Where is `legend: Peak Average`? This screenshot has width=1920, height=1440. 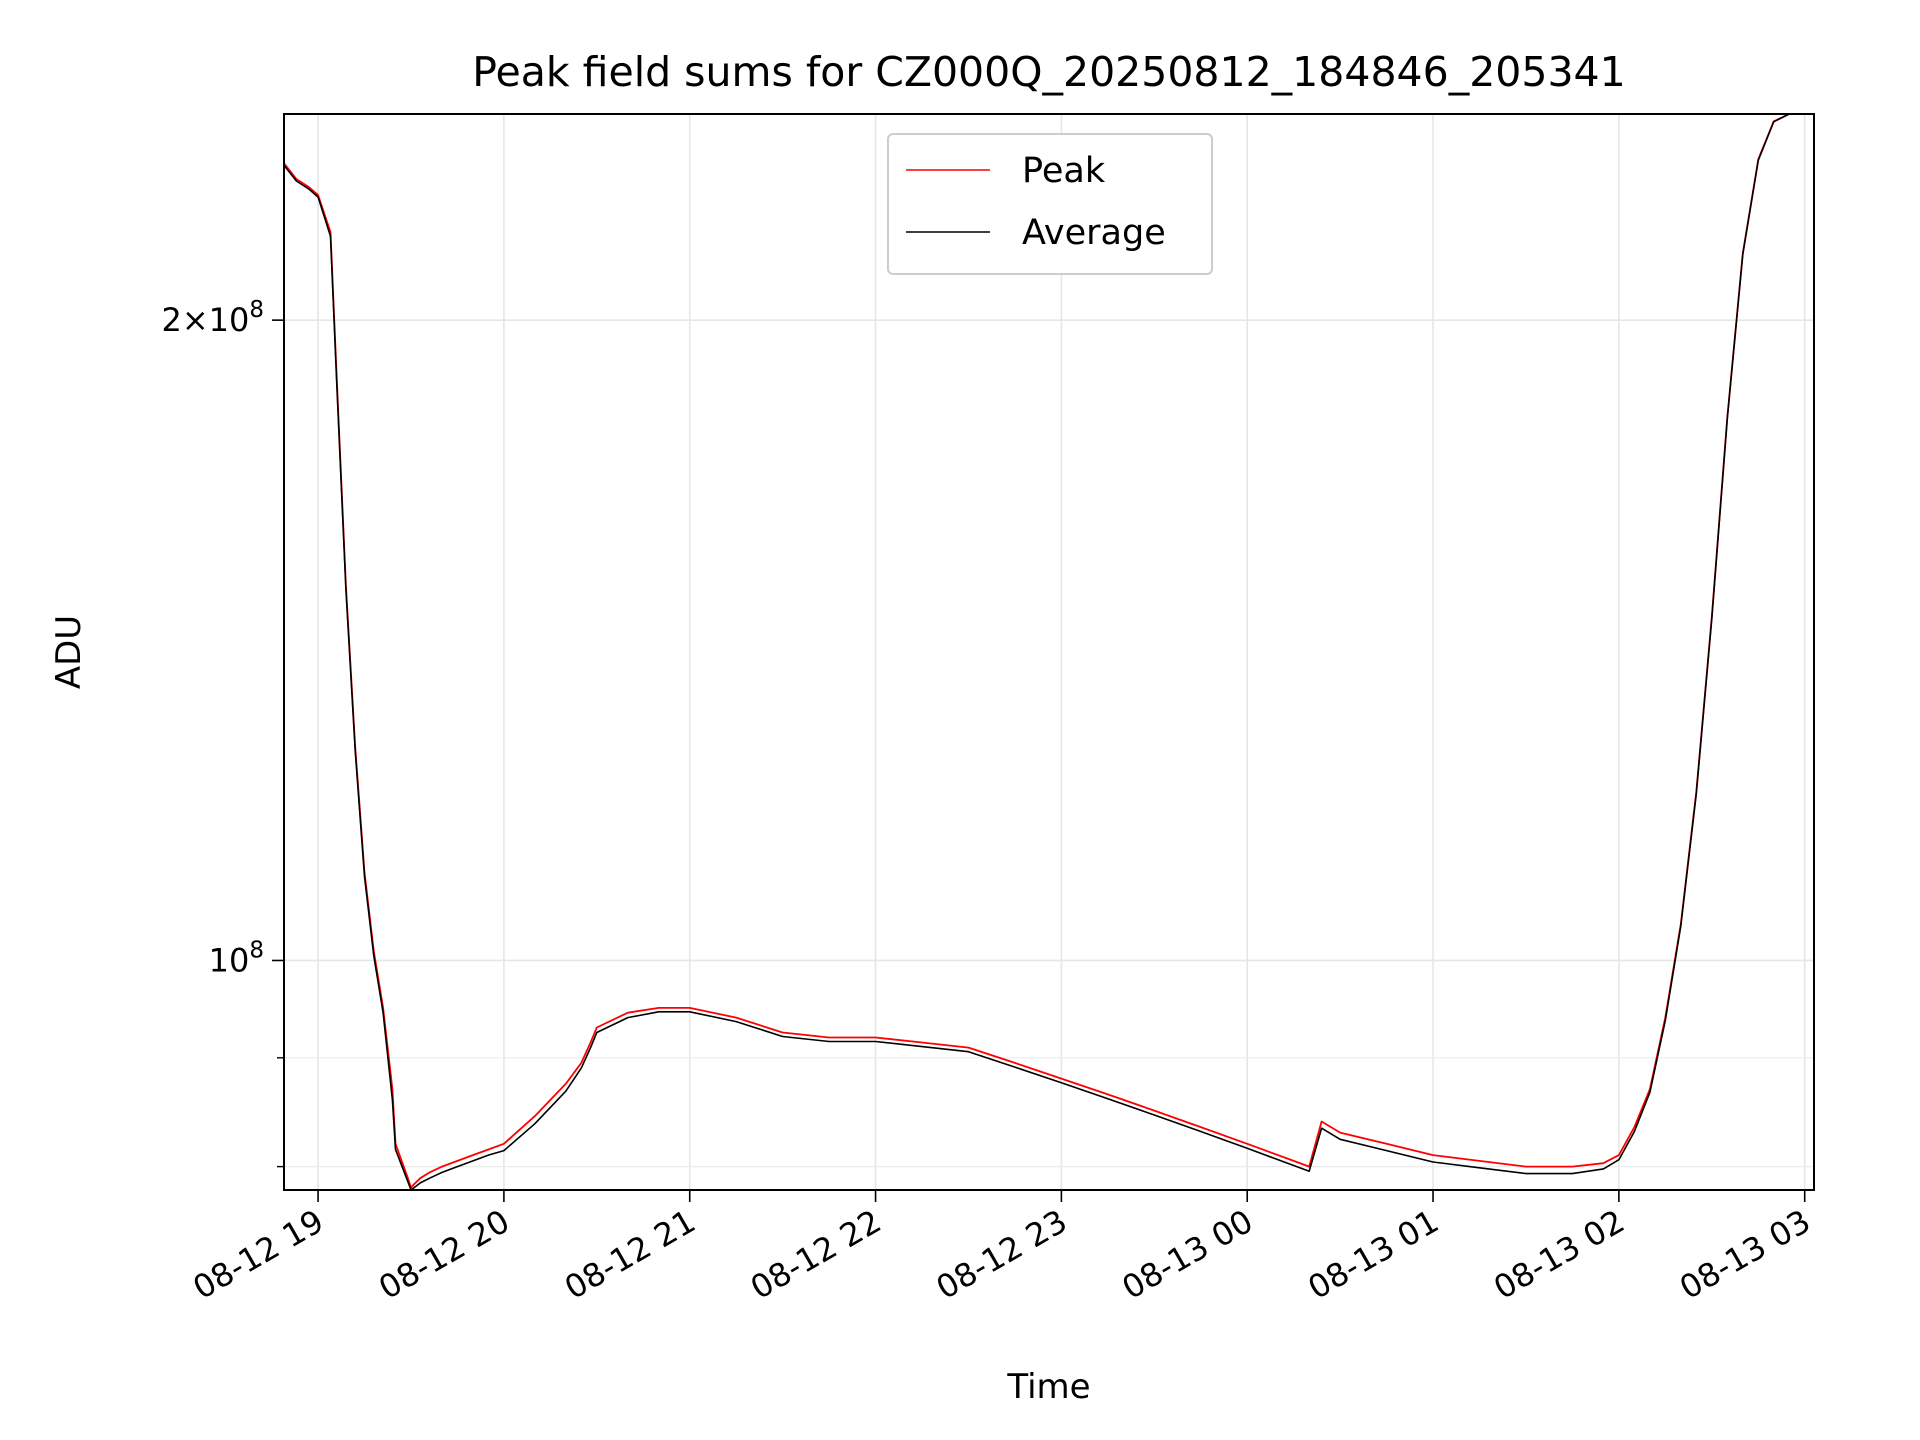 legend: Peak Average is located at coordinates (1050, 204).